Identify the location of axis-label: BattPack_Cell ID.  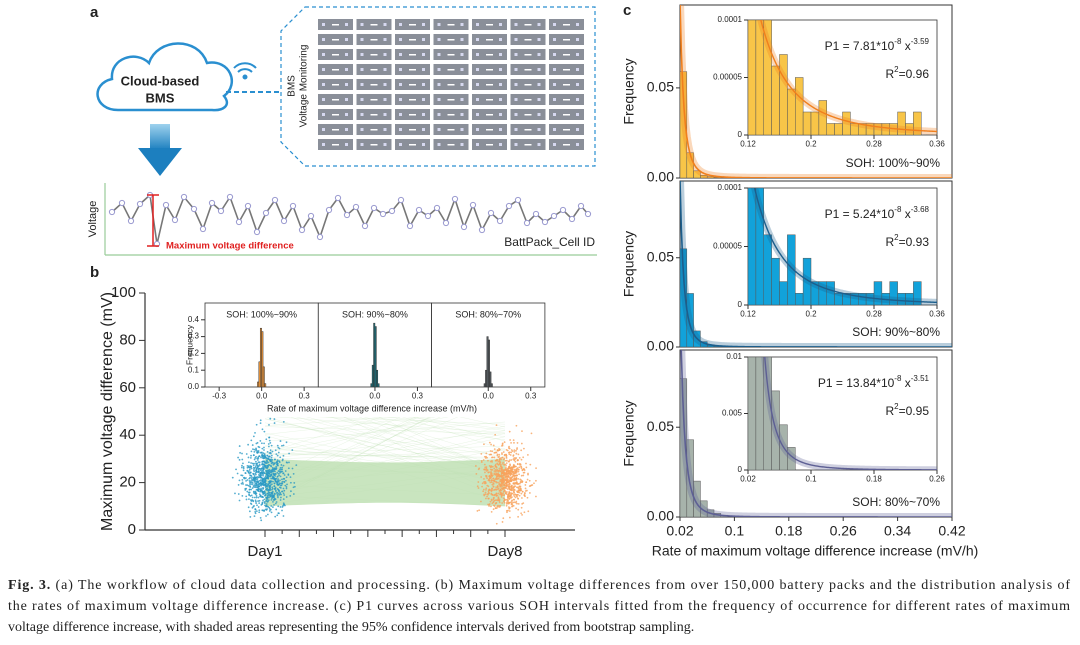
(549, 242).